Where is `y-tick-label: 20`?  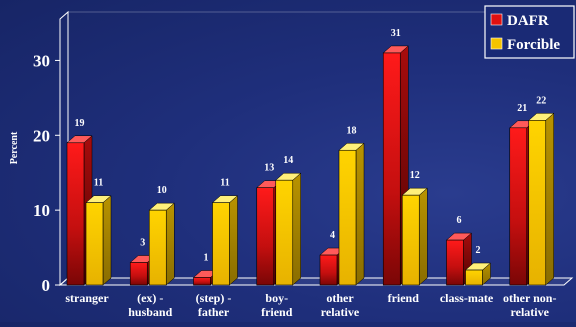 y-tick-label: 20 is located at coordinates (41, 135).